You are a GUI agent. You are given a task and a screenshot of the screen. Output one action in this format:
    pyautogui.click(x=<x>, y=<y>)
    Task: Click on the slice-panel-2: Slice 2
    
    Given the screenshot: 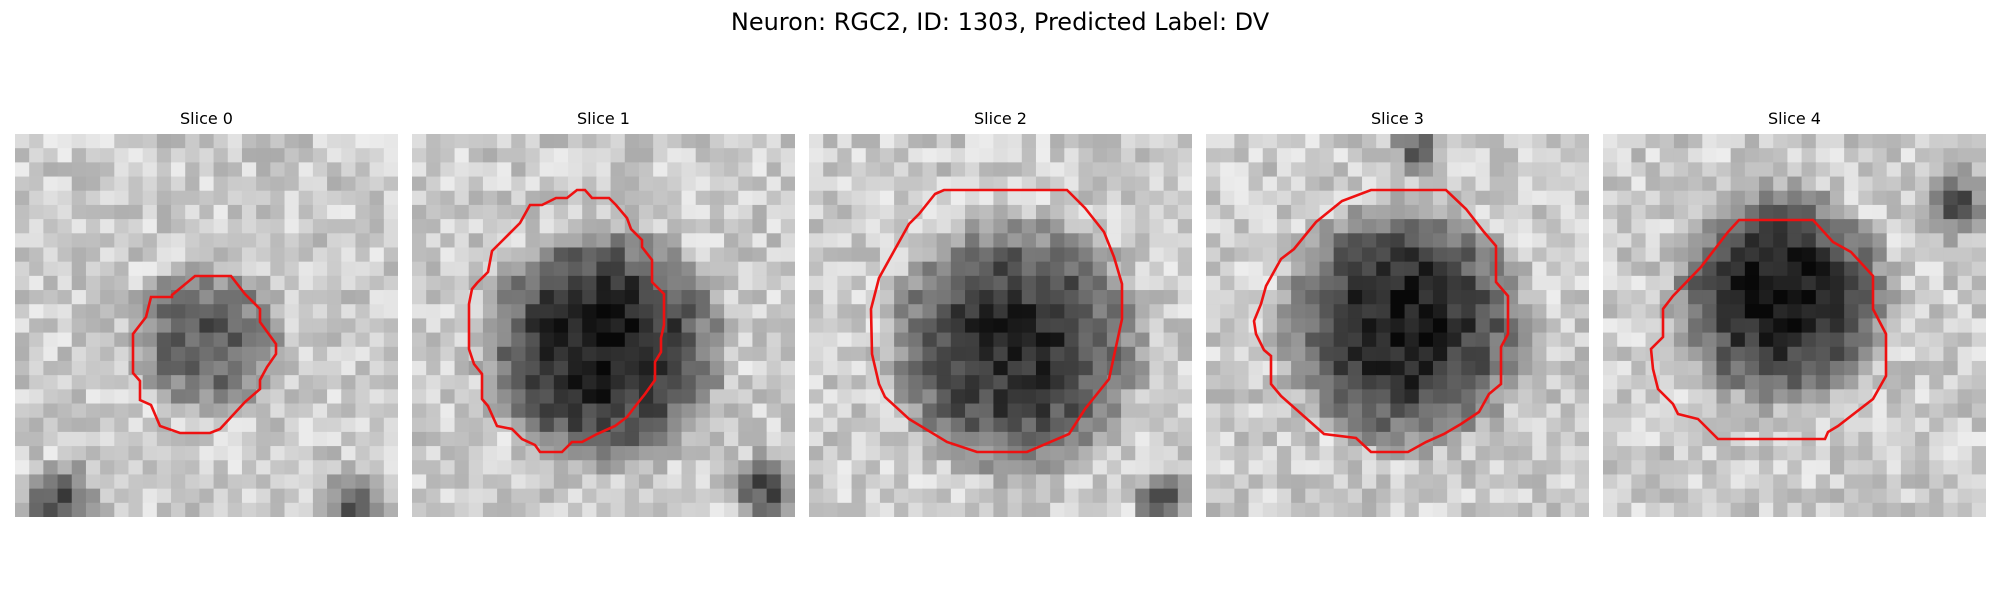 What is the action you would take?
    pyautogui.click(x=1000, y=313)
    